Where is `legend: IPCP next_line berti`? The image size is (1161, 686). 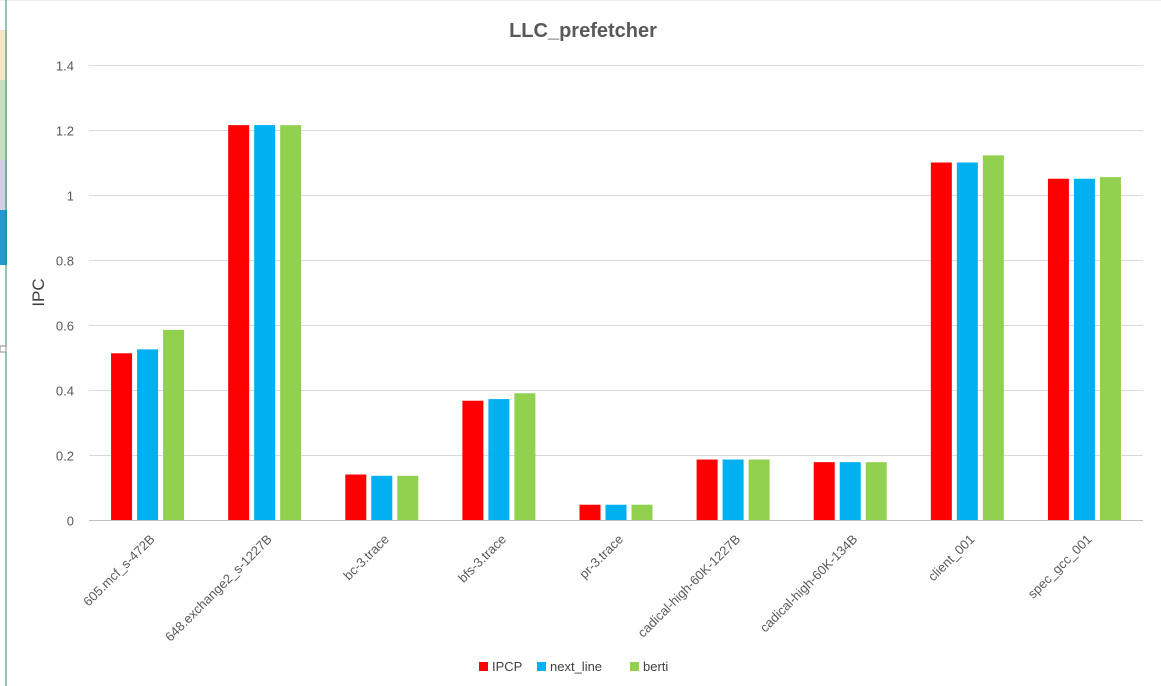 legend: IPCP next_line berti is located at coordinates (573, 666).